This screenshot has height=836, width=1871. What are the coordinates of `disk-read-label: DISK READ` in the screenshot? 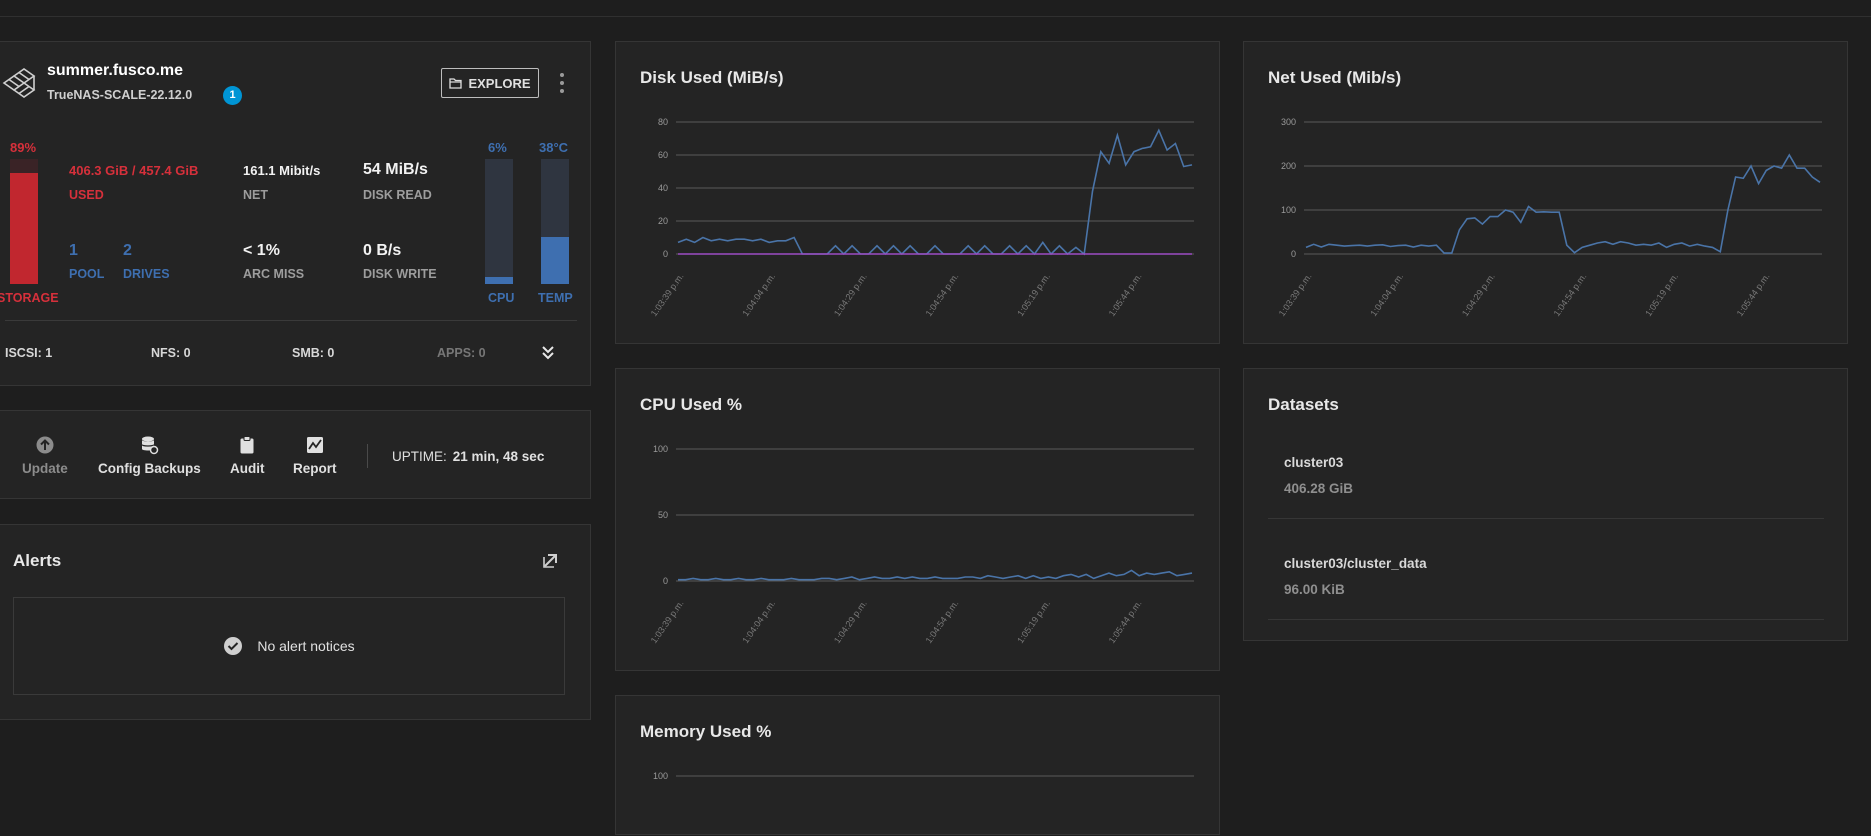 It's located at (397, 195).